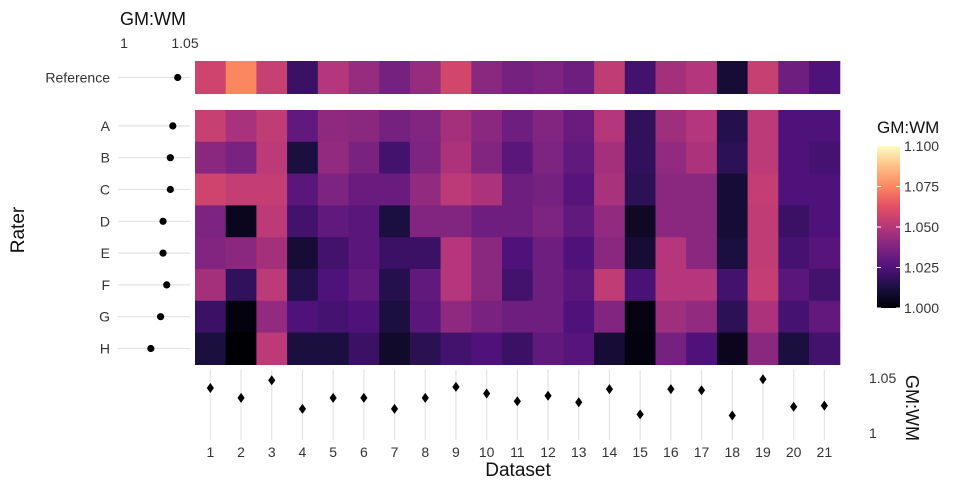 The width and height of the screenshot is (957, 494). I want to click on dataset-tick-label: 12, so click(548, 452).